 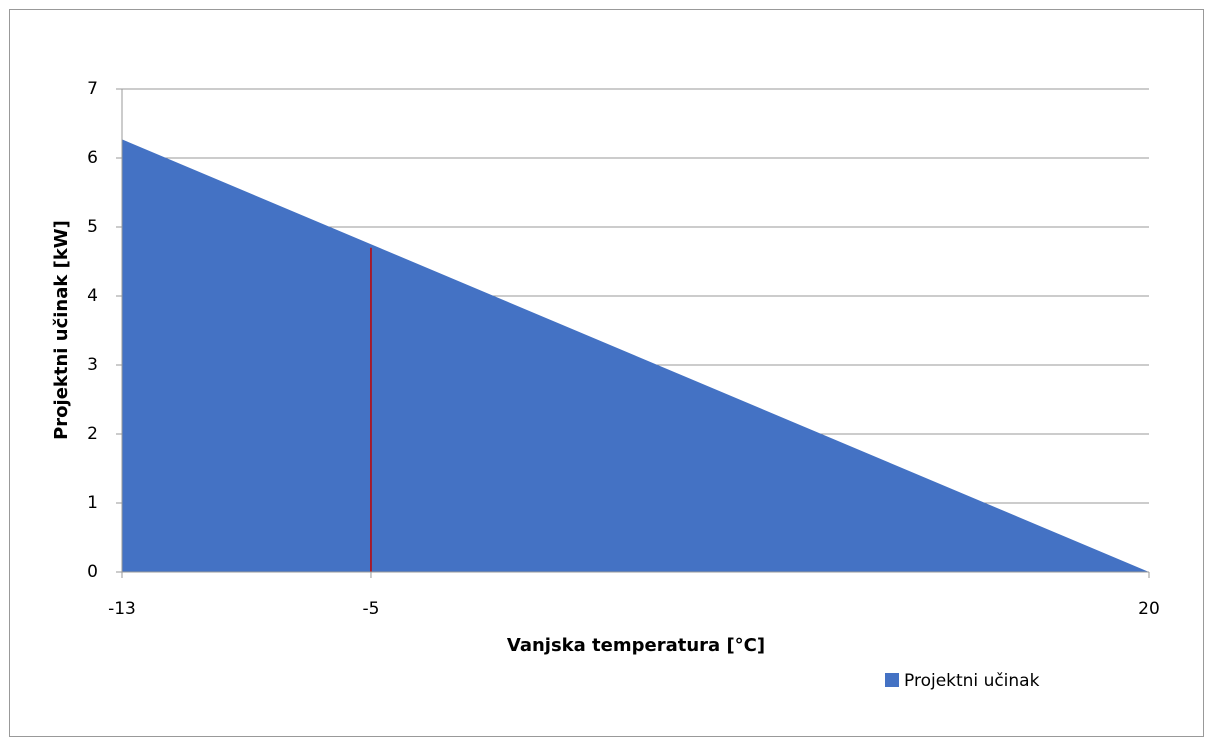 What do you see at coordinates (92, 296) in the screenshot?
I see `y-tick-label: 4` at bounding box center [92, 296].